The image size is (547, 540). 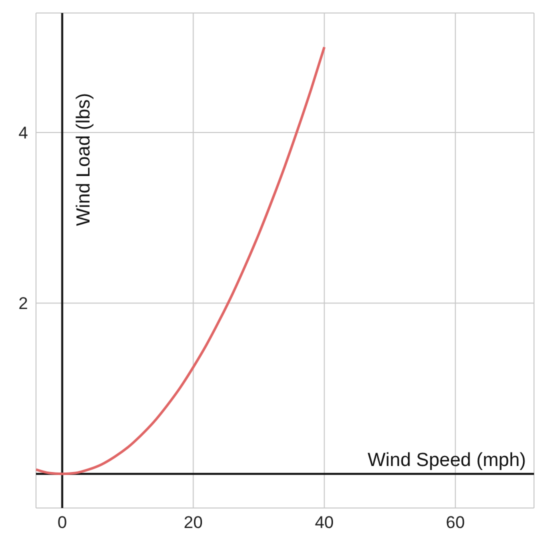 What do you see at coordinates (23, 133) in the screenshot?
I see `y-tick-label: 4` at bounding box center [23, 133].